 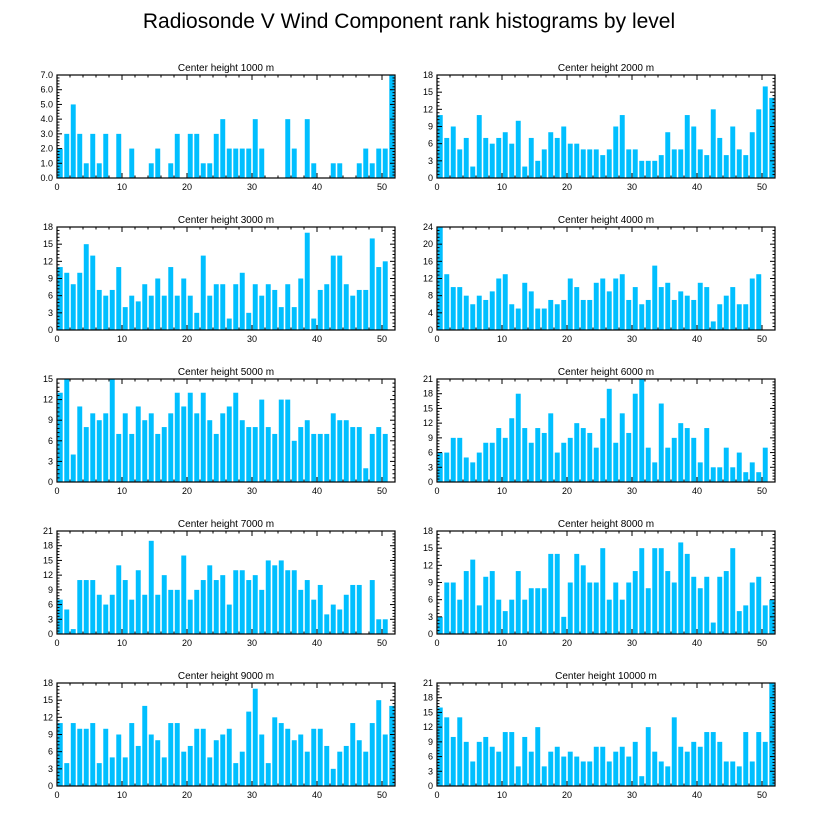 I want to click on y-tick-label: 0, so click(x=430, y=786).